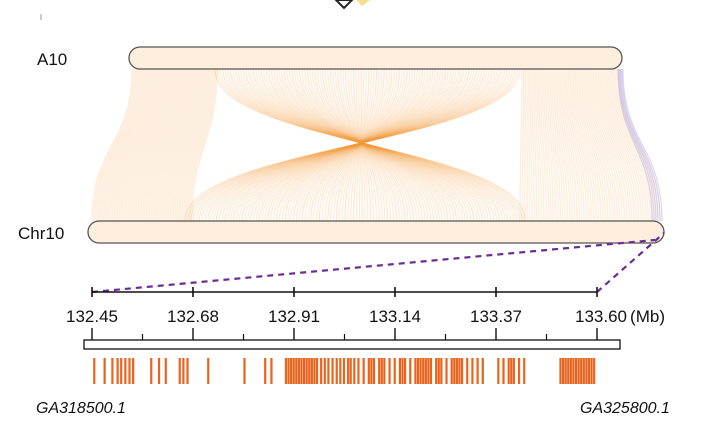 This screenshot has height=421, width=715. What do you see at coordinates (346, 313) in the screenshot?
I see `scale-axis: 132.45 132.68 132.91 133.14 133.37 133.60` at bounding box center [346, 313].